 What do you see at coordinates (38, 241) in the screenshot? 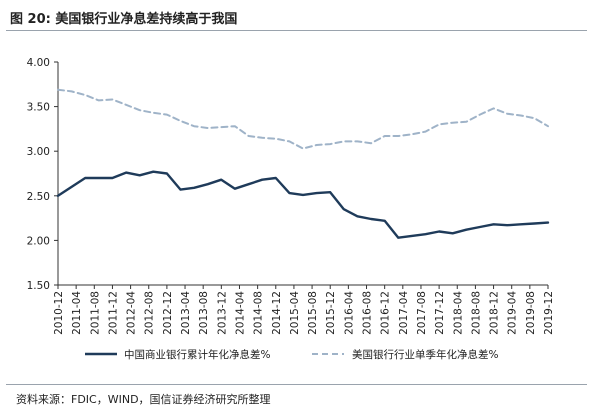
I see `y-tick-label: 2.00` at bounding box center [38, 241].